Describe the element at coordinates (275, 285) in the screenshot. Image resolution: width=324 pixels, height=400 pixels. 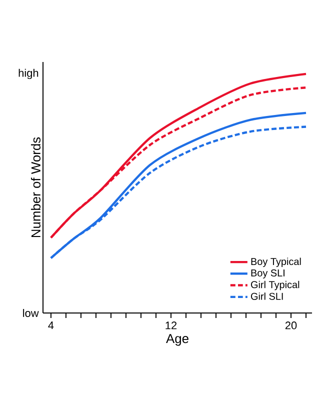
I see `legend-label: Girl Typical` at that location.